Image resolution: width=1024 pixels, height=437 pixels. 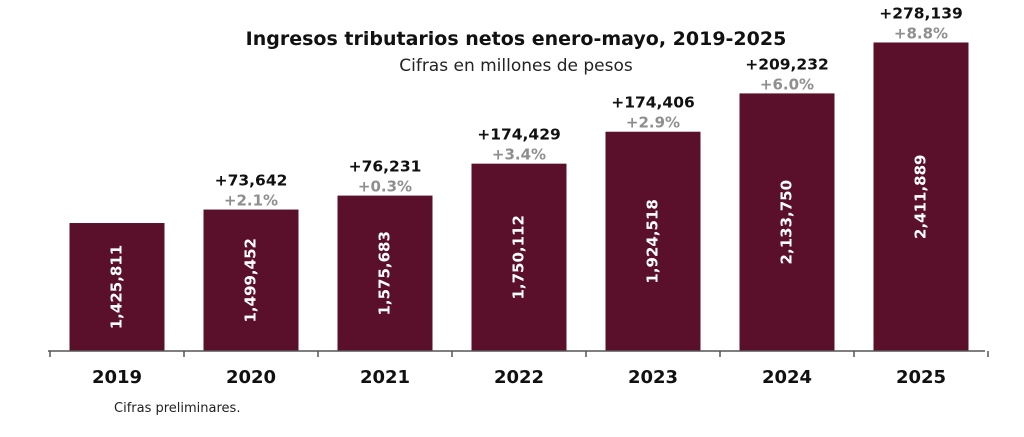 What do you see at coordinates (519, 135) in the screenshot?
I see `increase-label-2022: +174,429` at bounding box center [519, 135].